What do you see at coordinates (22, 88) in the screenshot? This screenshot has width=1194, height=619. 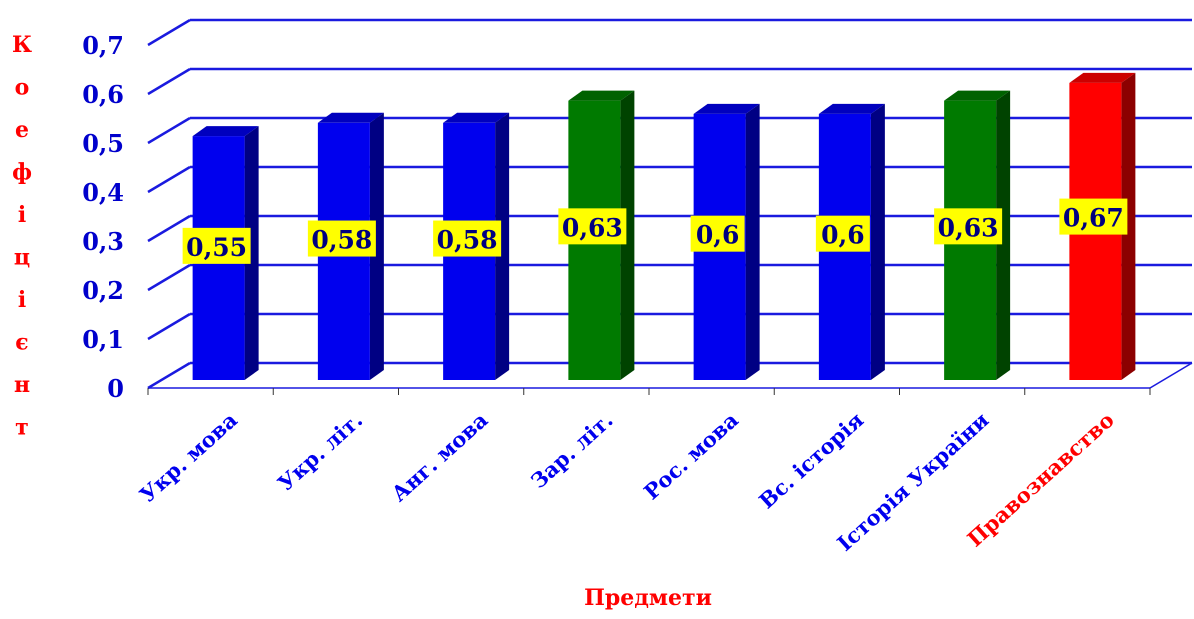 I see `y-axis-title-letter: о` at bounding box center [22, 88].